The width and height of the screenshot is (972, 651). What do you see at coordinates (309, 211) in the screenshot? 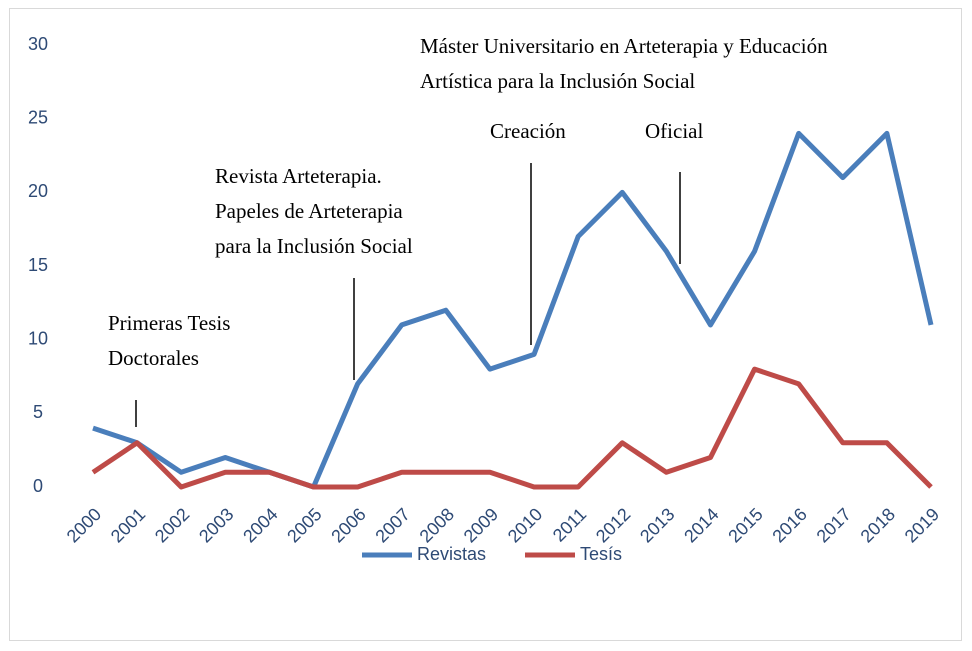
I see `annotation: Papeles de Arteterapia` at bounding box center [309, 211].